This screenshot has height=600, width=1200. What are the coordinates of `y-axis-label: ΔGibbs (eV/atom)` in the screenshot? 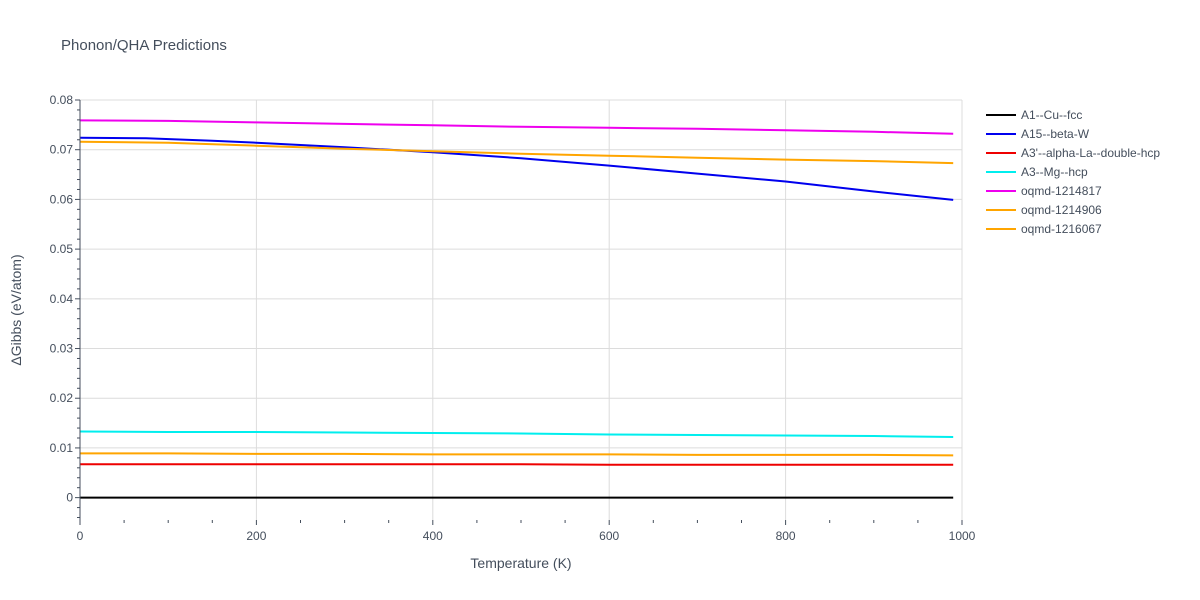 It's located at (16, 309).